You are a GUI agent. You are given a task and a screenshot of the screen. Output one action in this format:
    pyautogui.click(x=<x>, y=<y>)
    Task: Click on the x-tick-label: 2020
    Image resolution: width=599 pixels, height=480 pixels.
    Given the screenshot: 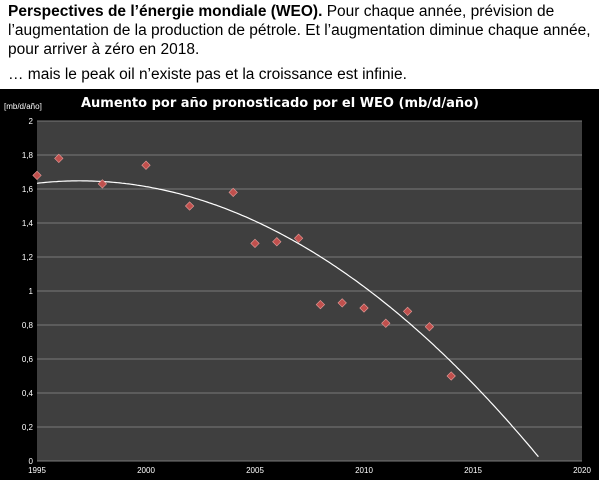 What is the action you would take?
    pyautogui.click(x=582, y=470)
    